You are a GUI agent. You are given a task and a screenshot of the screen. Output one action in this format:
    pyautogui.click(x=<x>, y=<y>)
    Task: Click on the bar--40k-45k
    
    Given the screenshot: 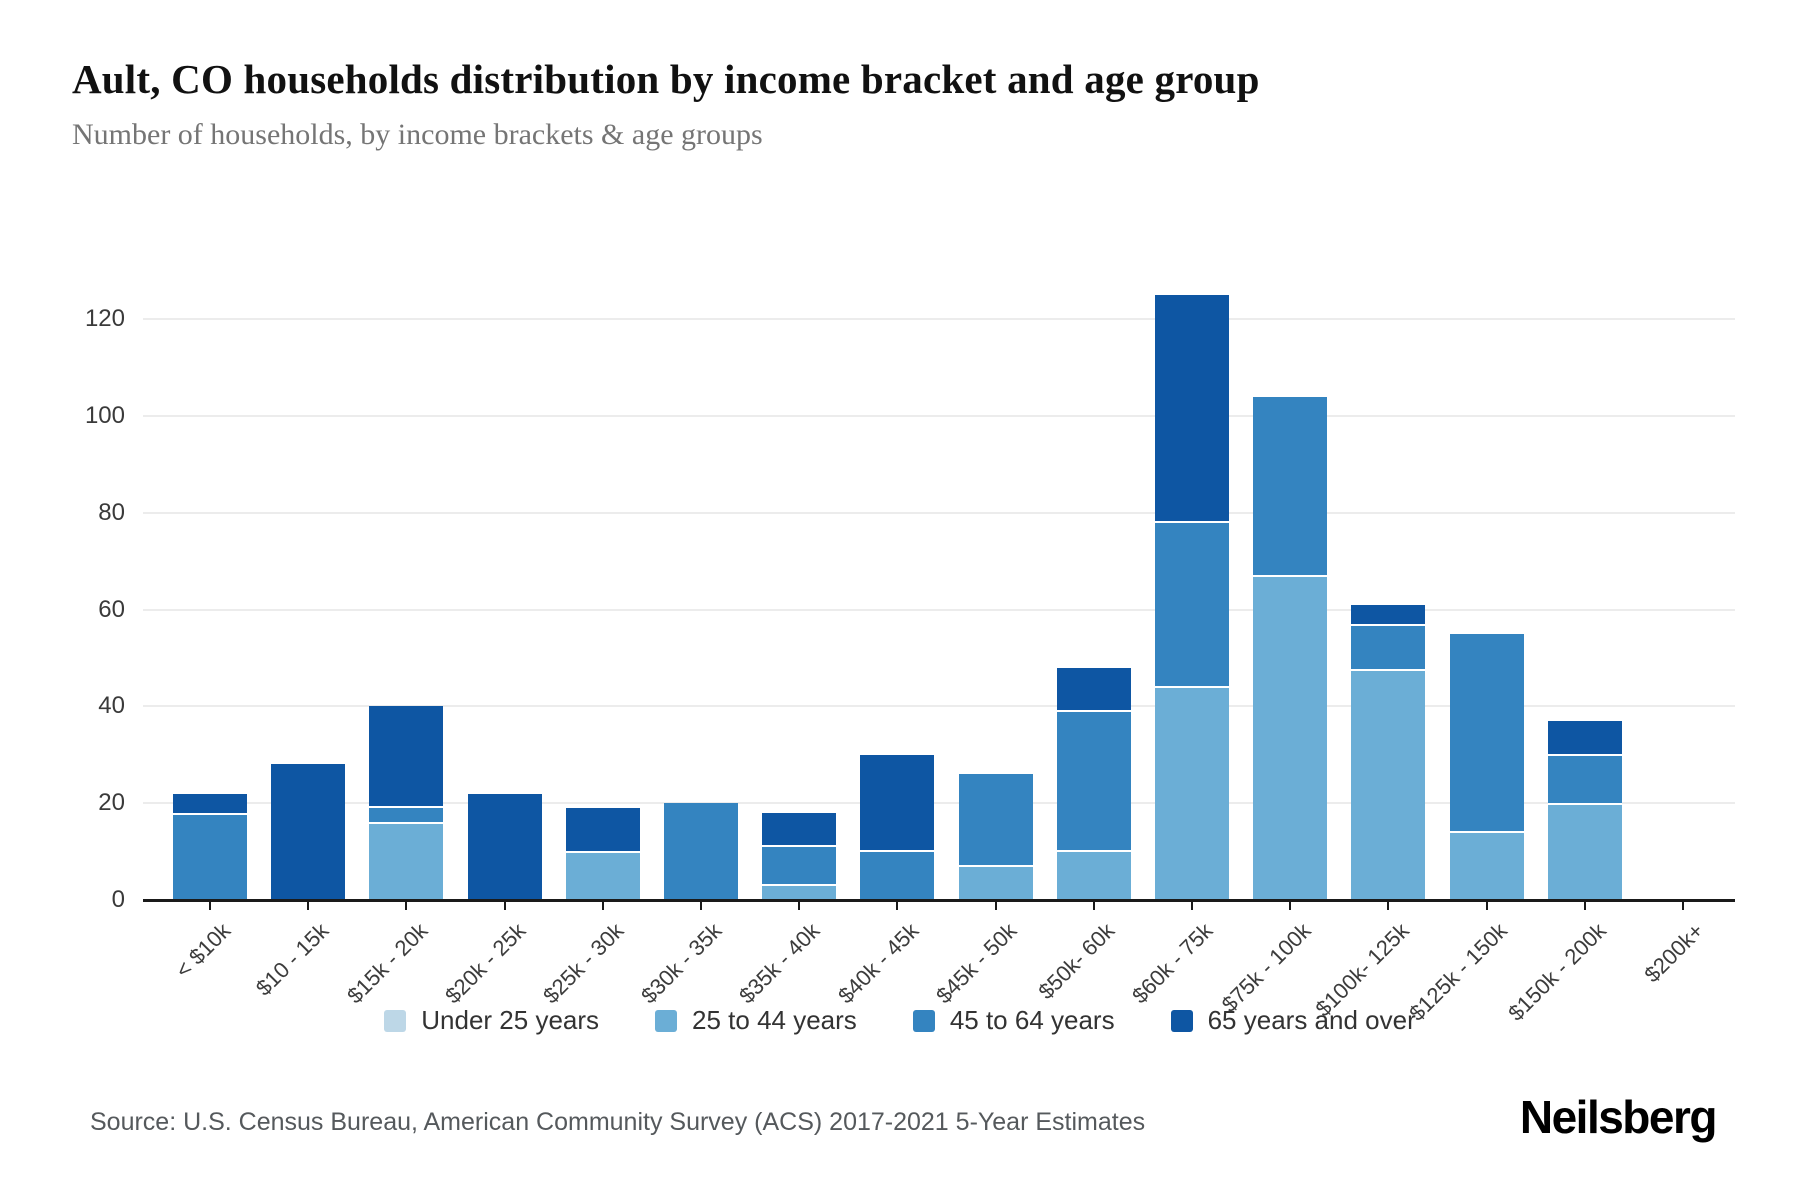 What is the action you would take?
    pyautogui.click(x=897, y=827)
    